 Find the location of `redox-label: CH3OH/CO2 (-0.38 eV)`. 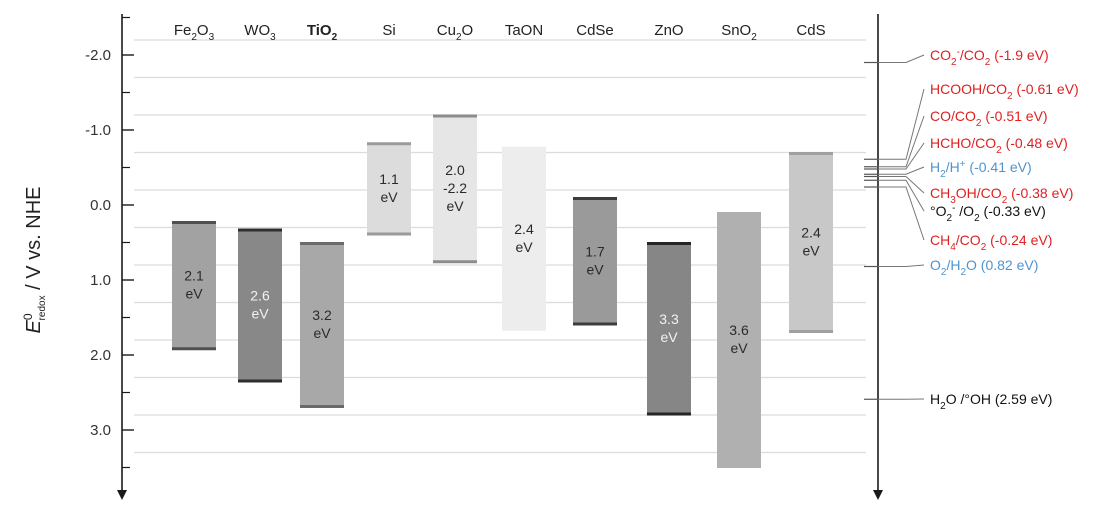

redox-label: CH3OH/CO2 (-0.38 eV) is located at coordinates (1001, 195).